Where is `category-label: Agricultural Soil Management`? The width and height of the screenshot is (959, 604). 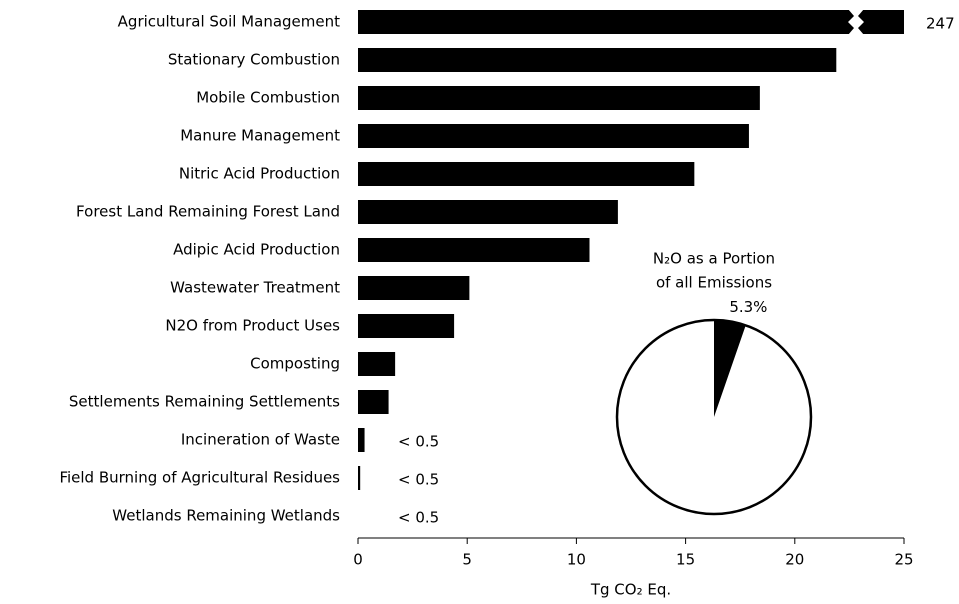
category-label: Agricultural Soil Management is located at coordinates (229, 22).